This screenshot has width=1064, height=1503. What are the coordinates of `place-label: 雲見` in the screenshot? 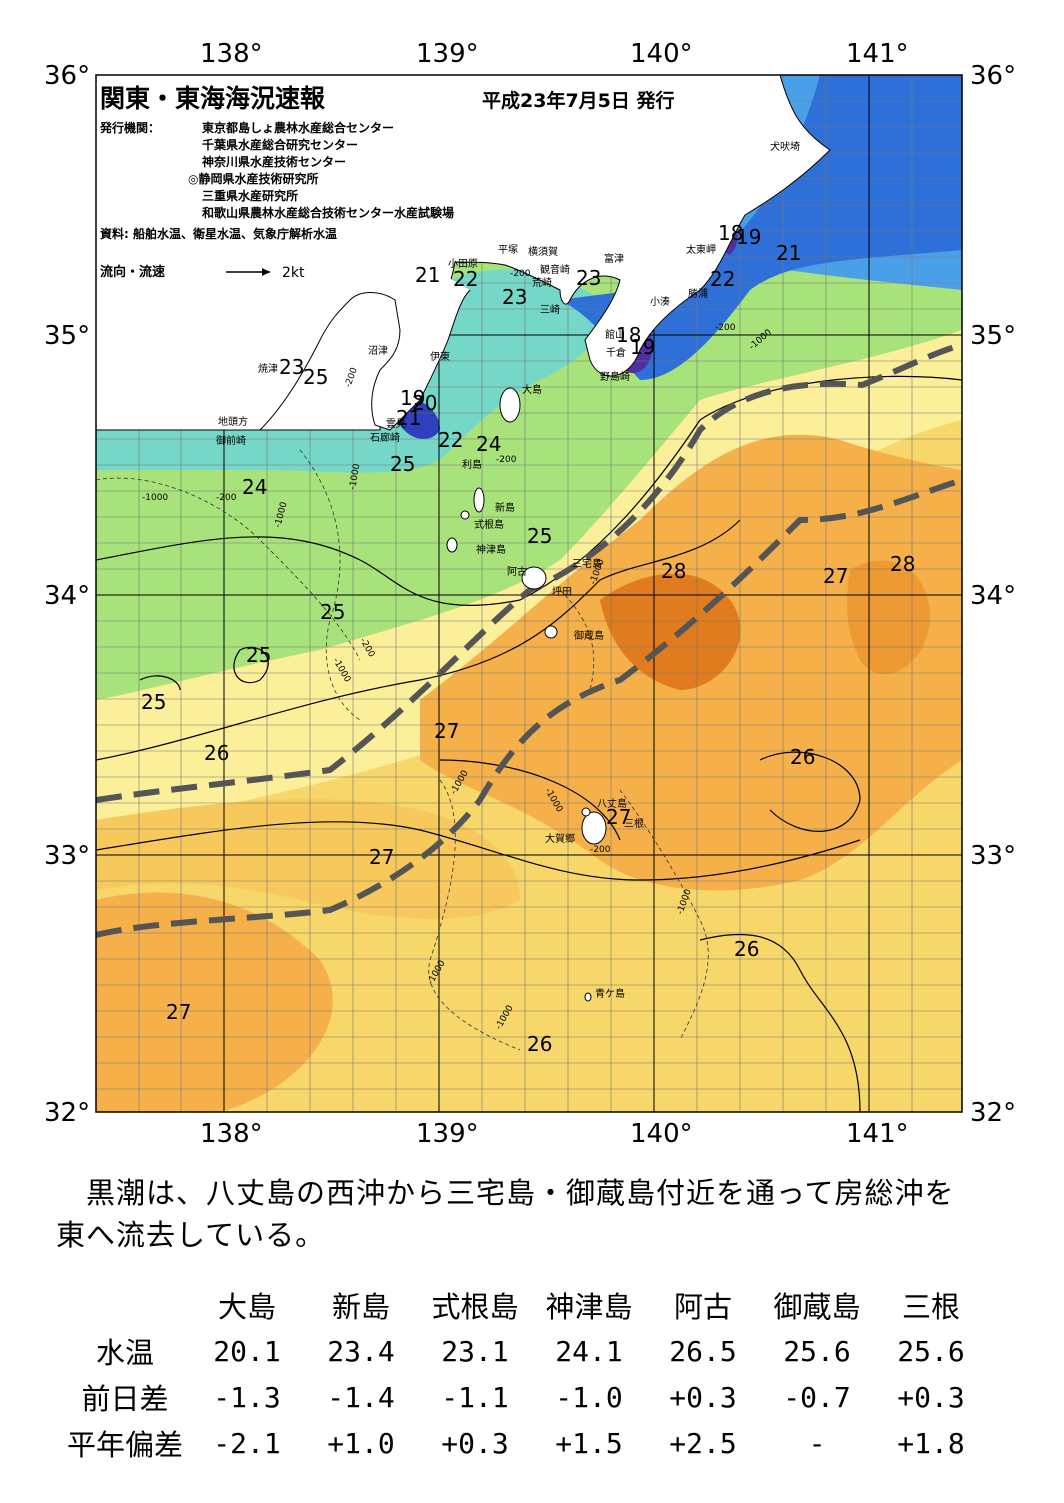 It's located at (396, 424).